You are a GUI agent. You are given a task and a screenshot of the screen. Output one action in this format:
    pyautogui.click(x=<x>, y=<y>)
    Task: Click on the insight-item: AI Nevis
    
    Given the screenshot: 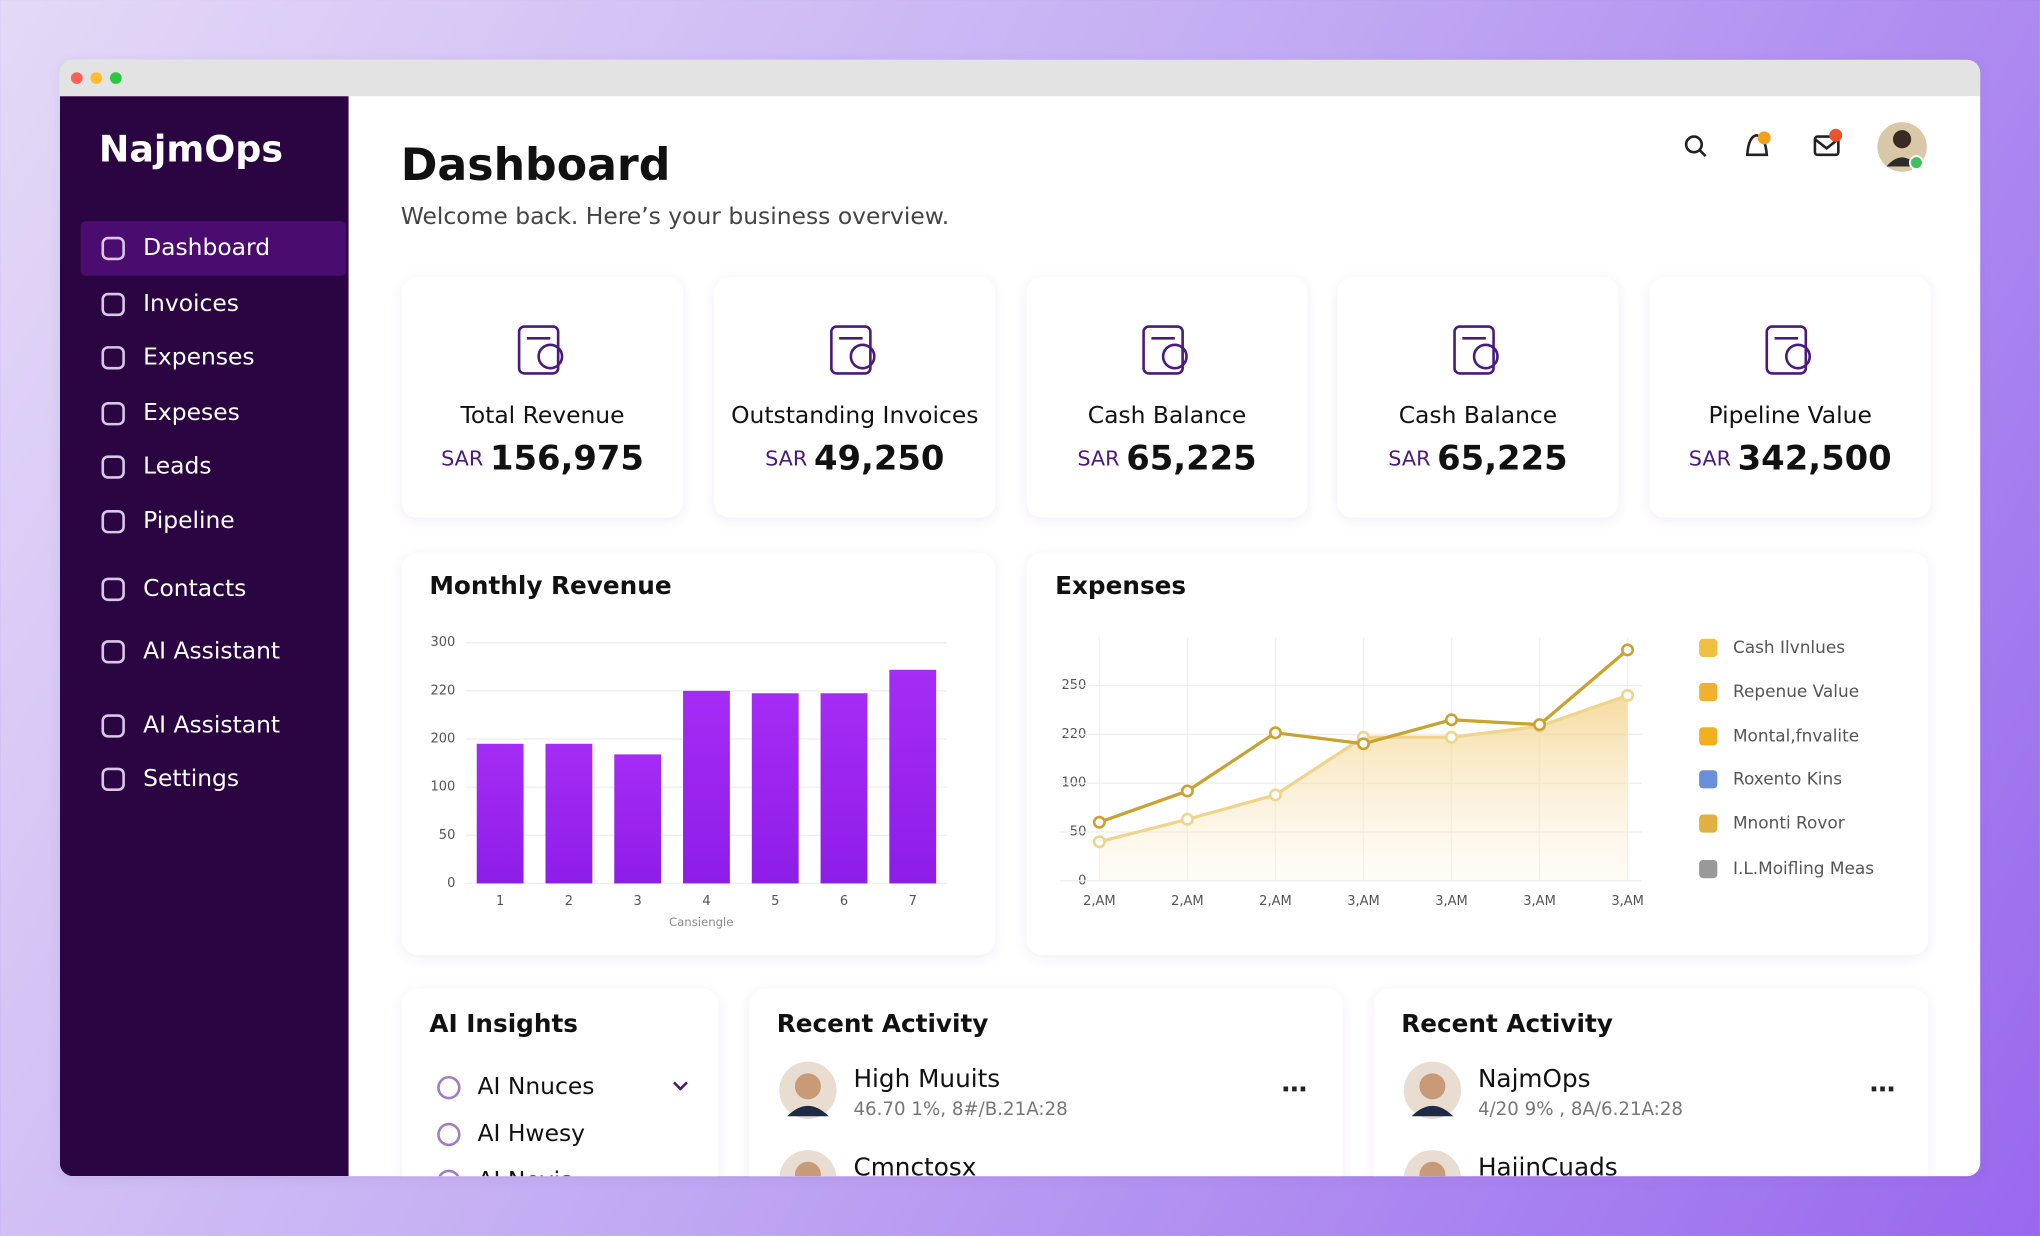 What is the action you would take?
    pyautogui.click(x=524, y=1180)
    